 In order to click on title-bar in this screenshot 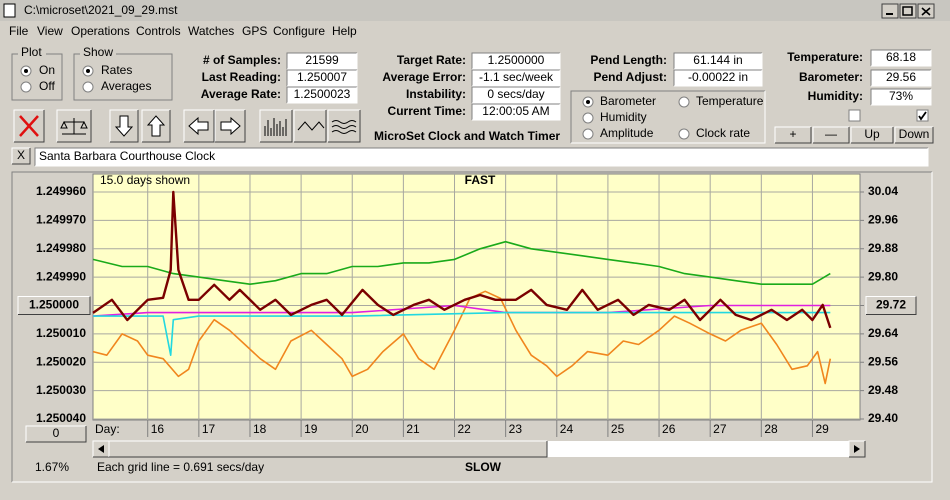, I will do `click(475, 10)`.